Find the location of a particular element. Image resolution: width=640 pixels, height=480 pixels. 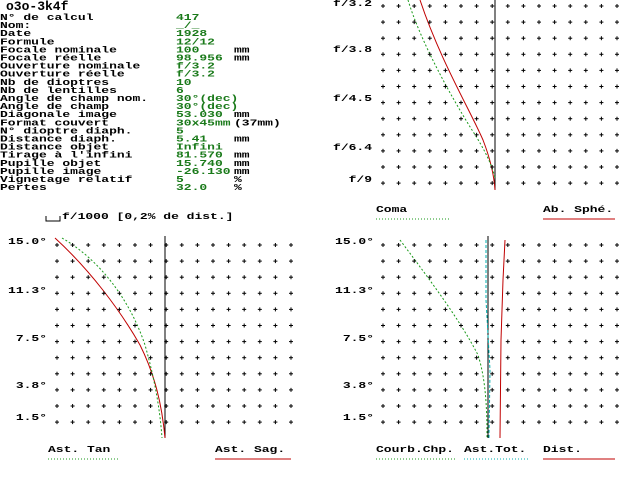

spec-value: 15.740 is located at coordinates (199, 164).